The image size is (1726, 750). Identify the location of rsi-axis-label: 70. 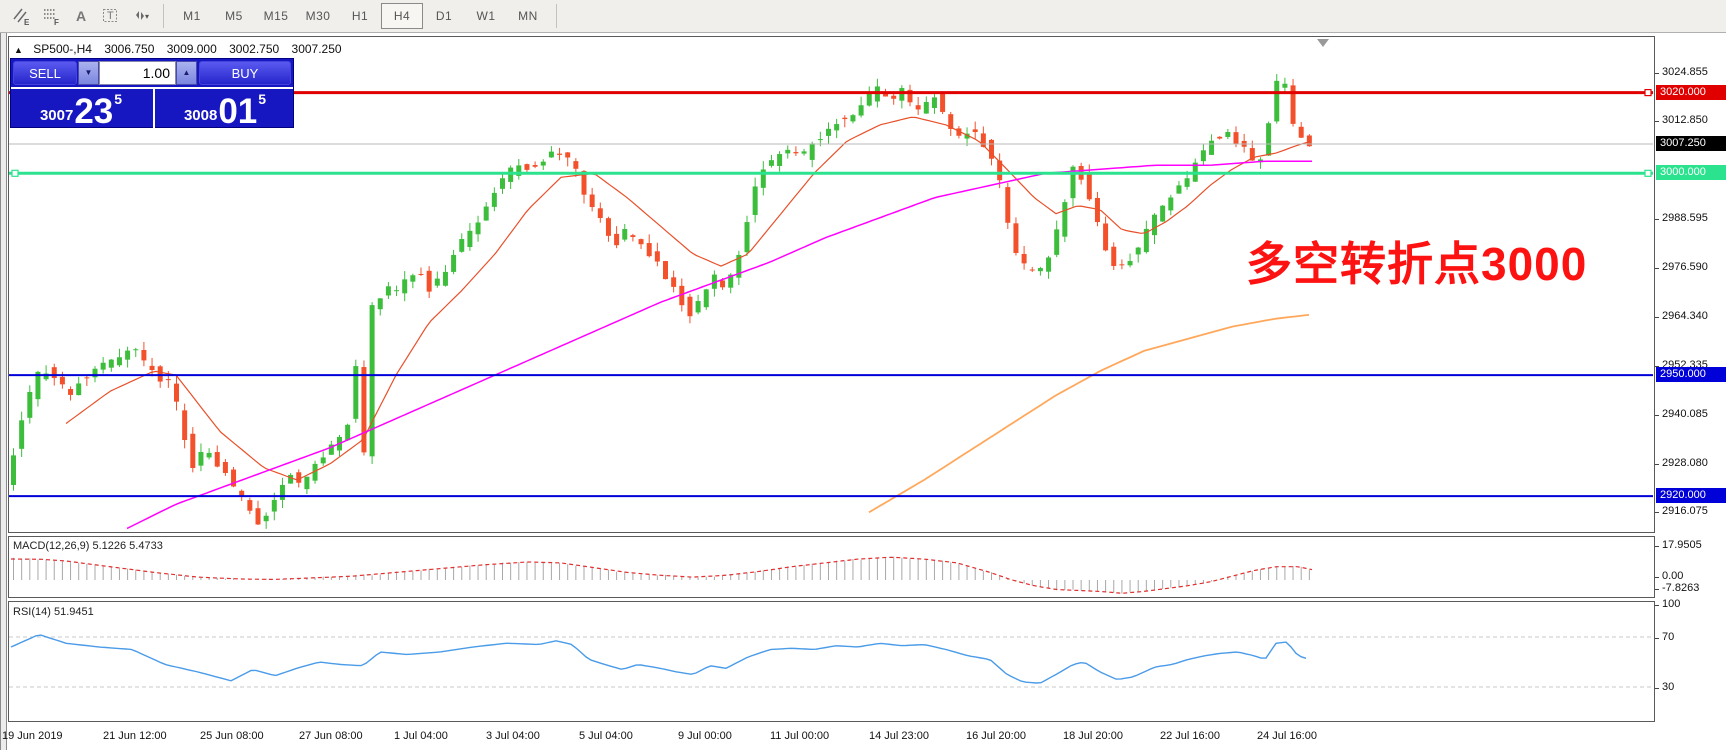
(1668, 637).